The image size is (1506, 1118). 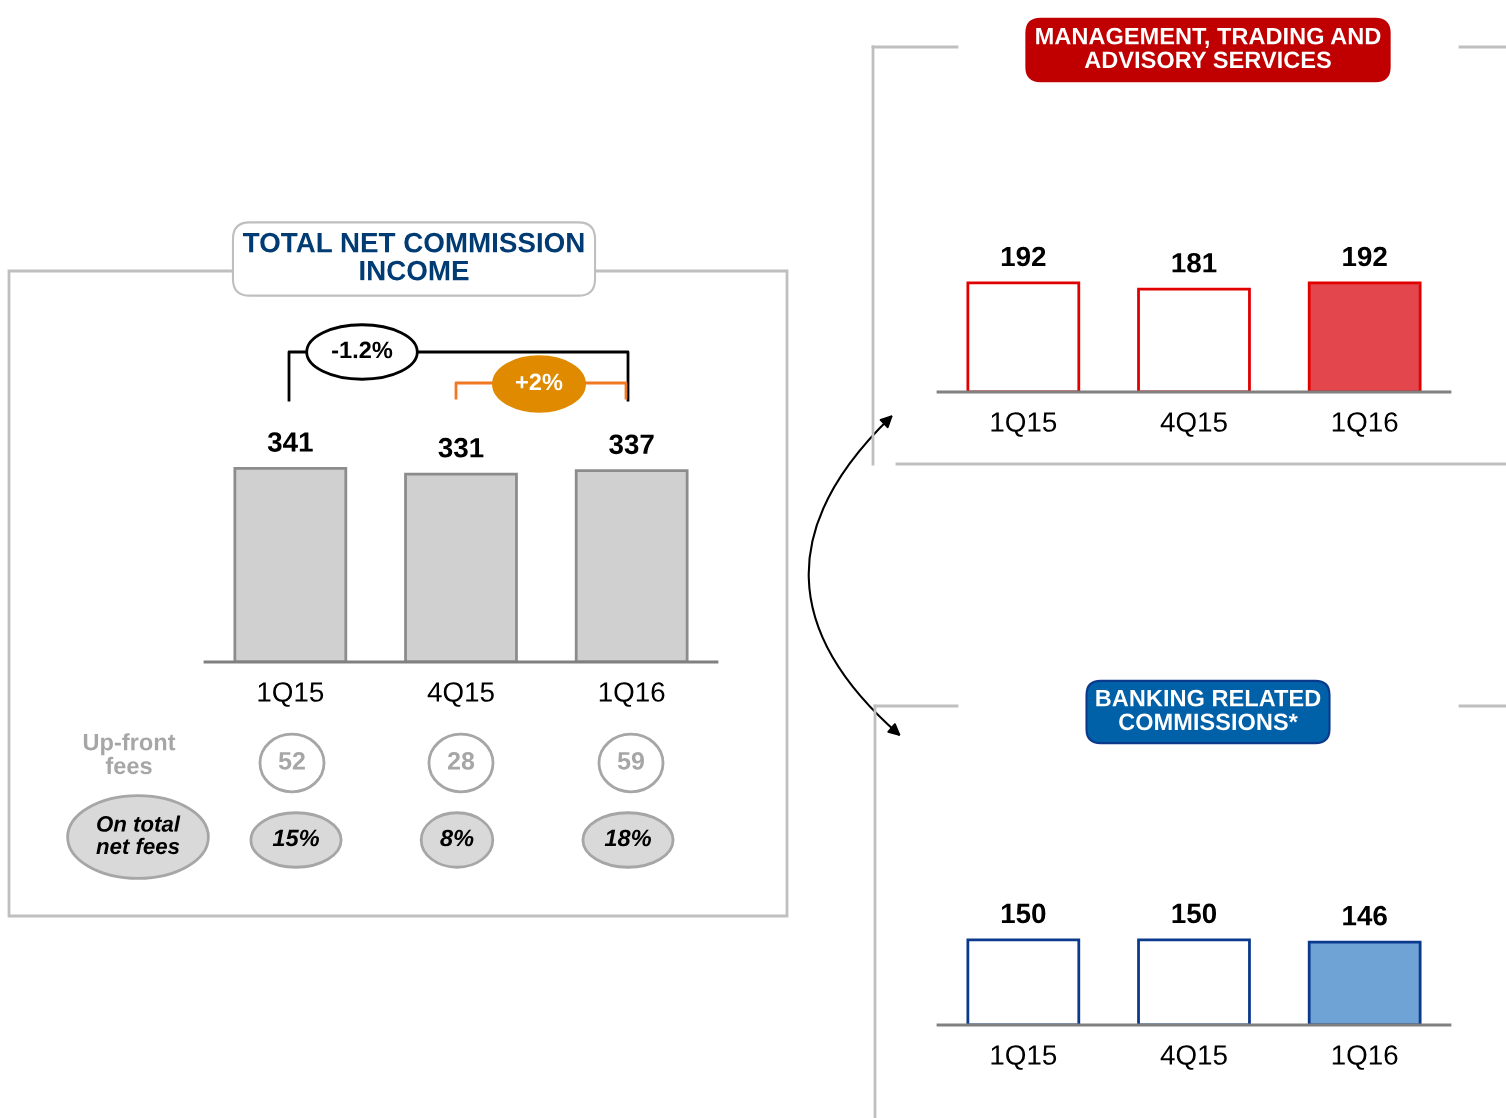 What do you see at coordinates (1208, 48) in the screenshot?
I see `chart-title: MANAGEMENT, TRADING AND ADVISORY SERVICES` at bounding box center [1208, 48].